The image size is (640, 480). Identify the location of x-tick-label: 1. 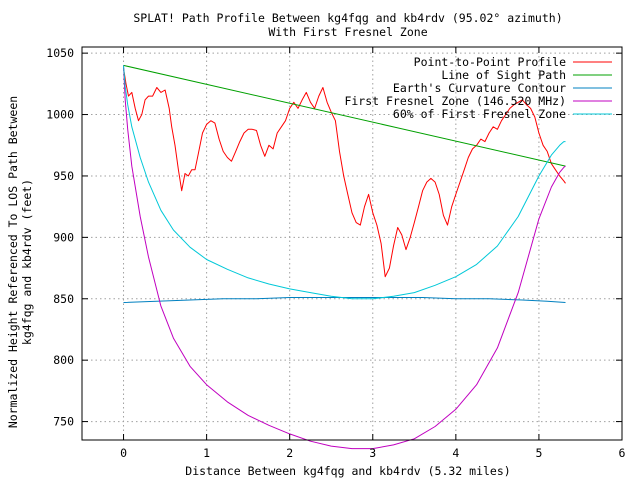
(206, 453).